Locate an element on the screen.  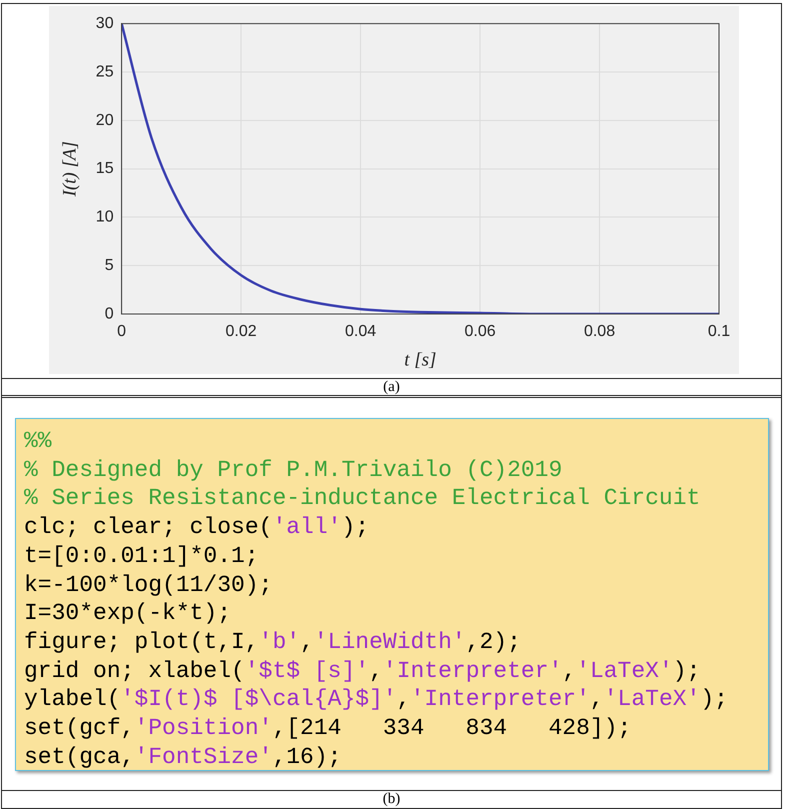
y-tick-label: 10 is located at coordinates (105, 217).